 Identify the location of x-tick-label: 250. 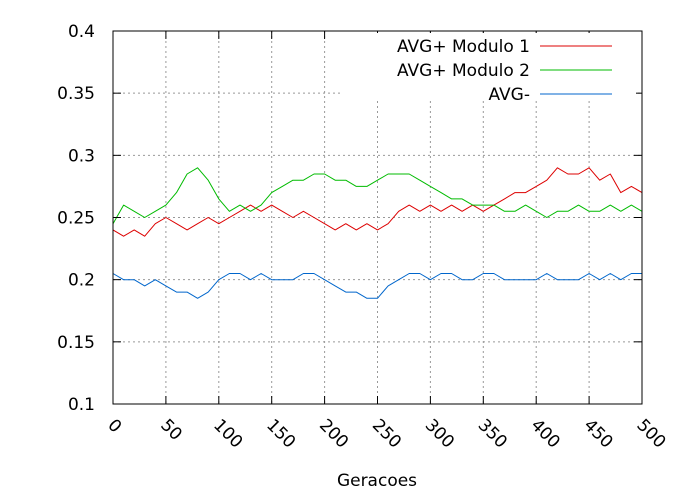
(386, 433).